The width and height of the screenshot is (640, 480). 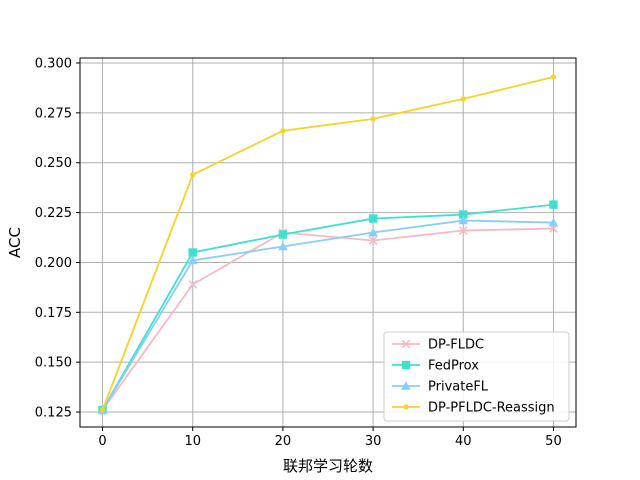 I want to click on x-tick-label: 0, so click(x=102, y=441).